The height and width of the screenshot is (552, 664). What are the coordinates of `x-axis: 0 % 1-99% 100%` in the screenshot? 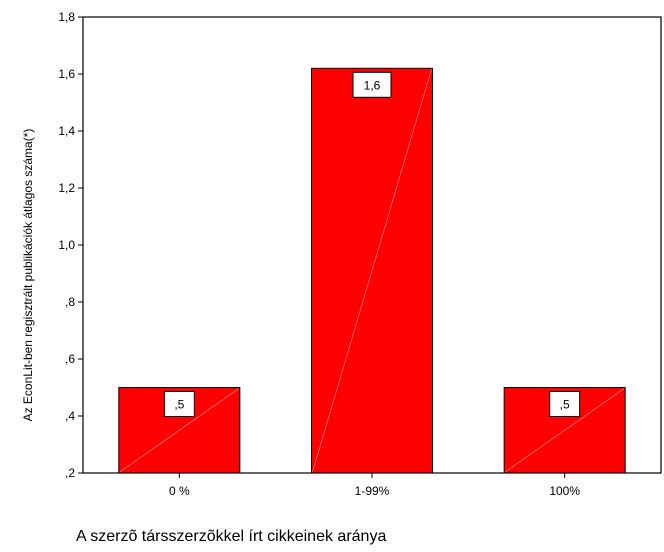 It's located at (374, 485).